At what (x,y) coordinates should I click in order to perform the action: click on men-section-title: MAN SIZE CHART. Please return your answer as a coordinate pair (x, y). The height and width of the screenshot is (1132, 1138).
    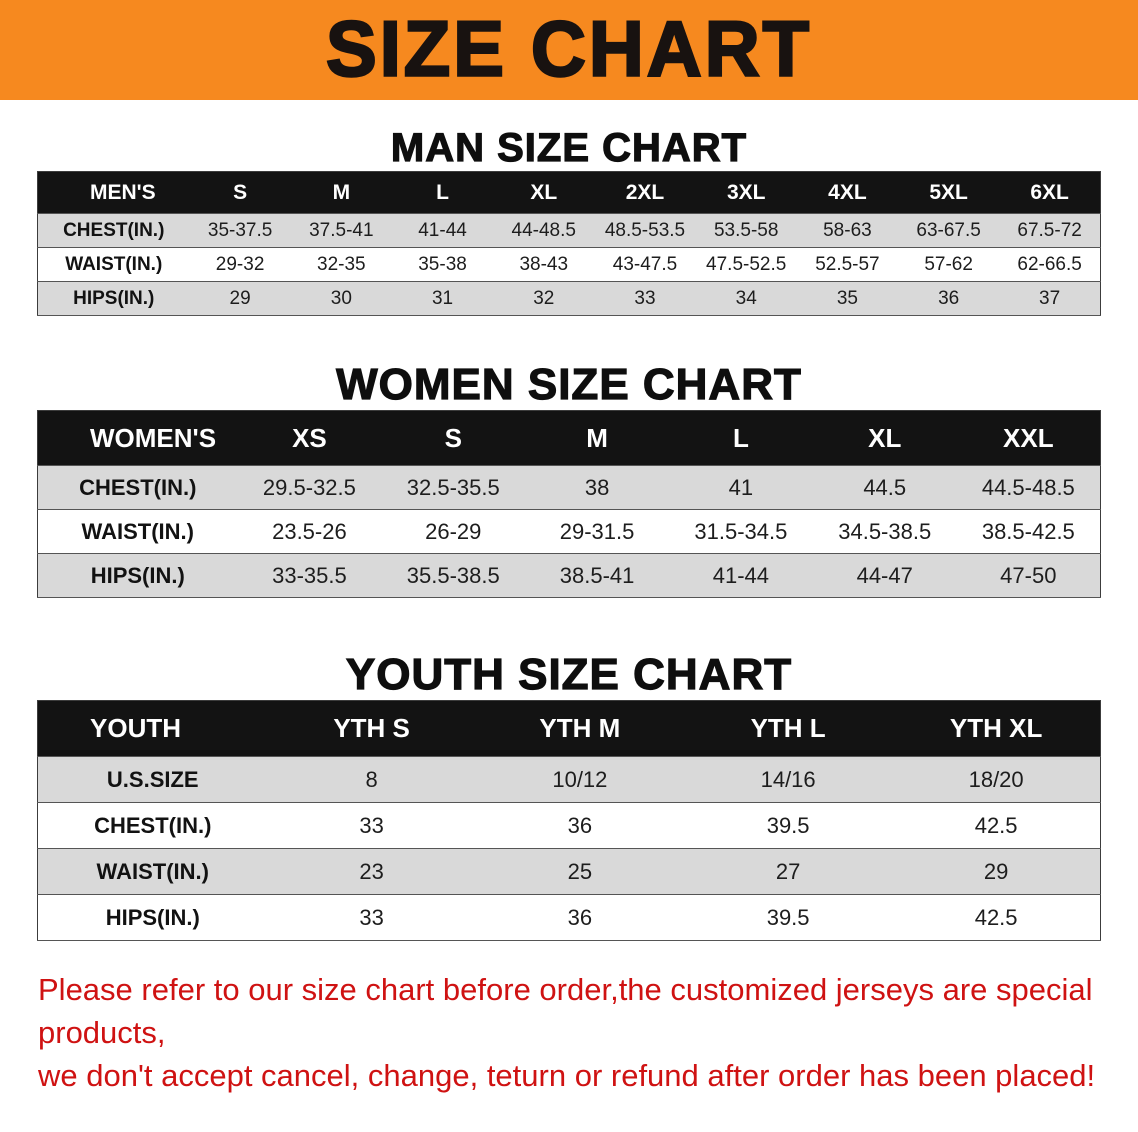
    Looking at the image, I should click on (569, 147).